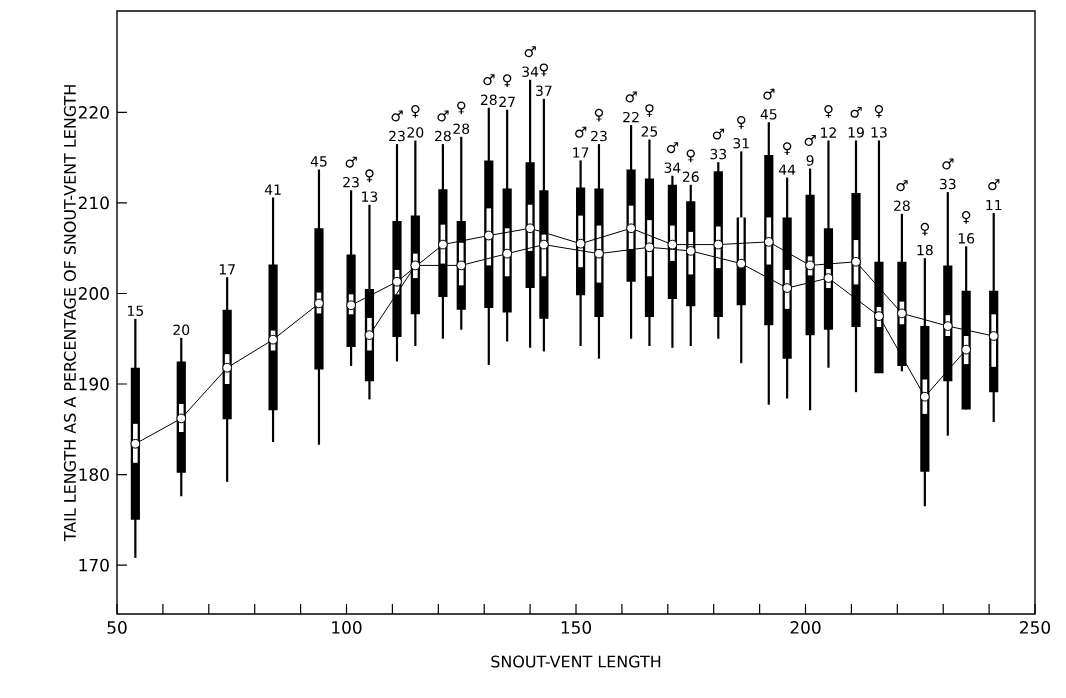  Describe the element at coordinates (966, 238) in the screenshot. I see `annotation: 16` at that location.